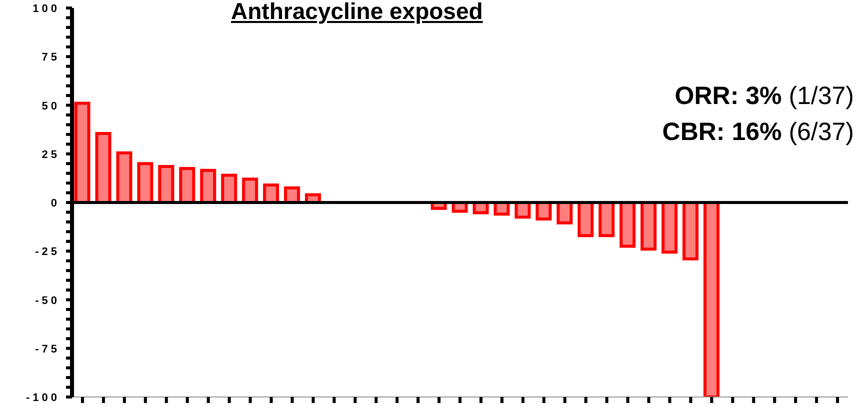  What do you see at coordinates (51, 154) in the screenshot?
I see `y-tick-label: 25` at bounding box center [51, 154].